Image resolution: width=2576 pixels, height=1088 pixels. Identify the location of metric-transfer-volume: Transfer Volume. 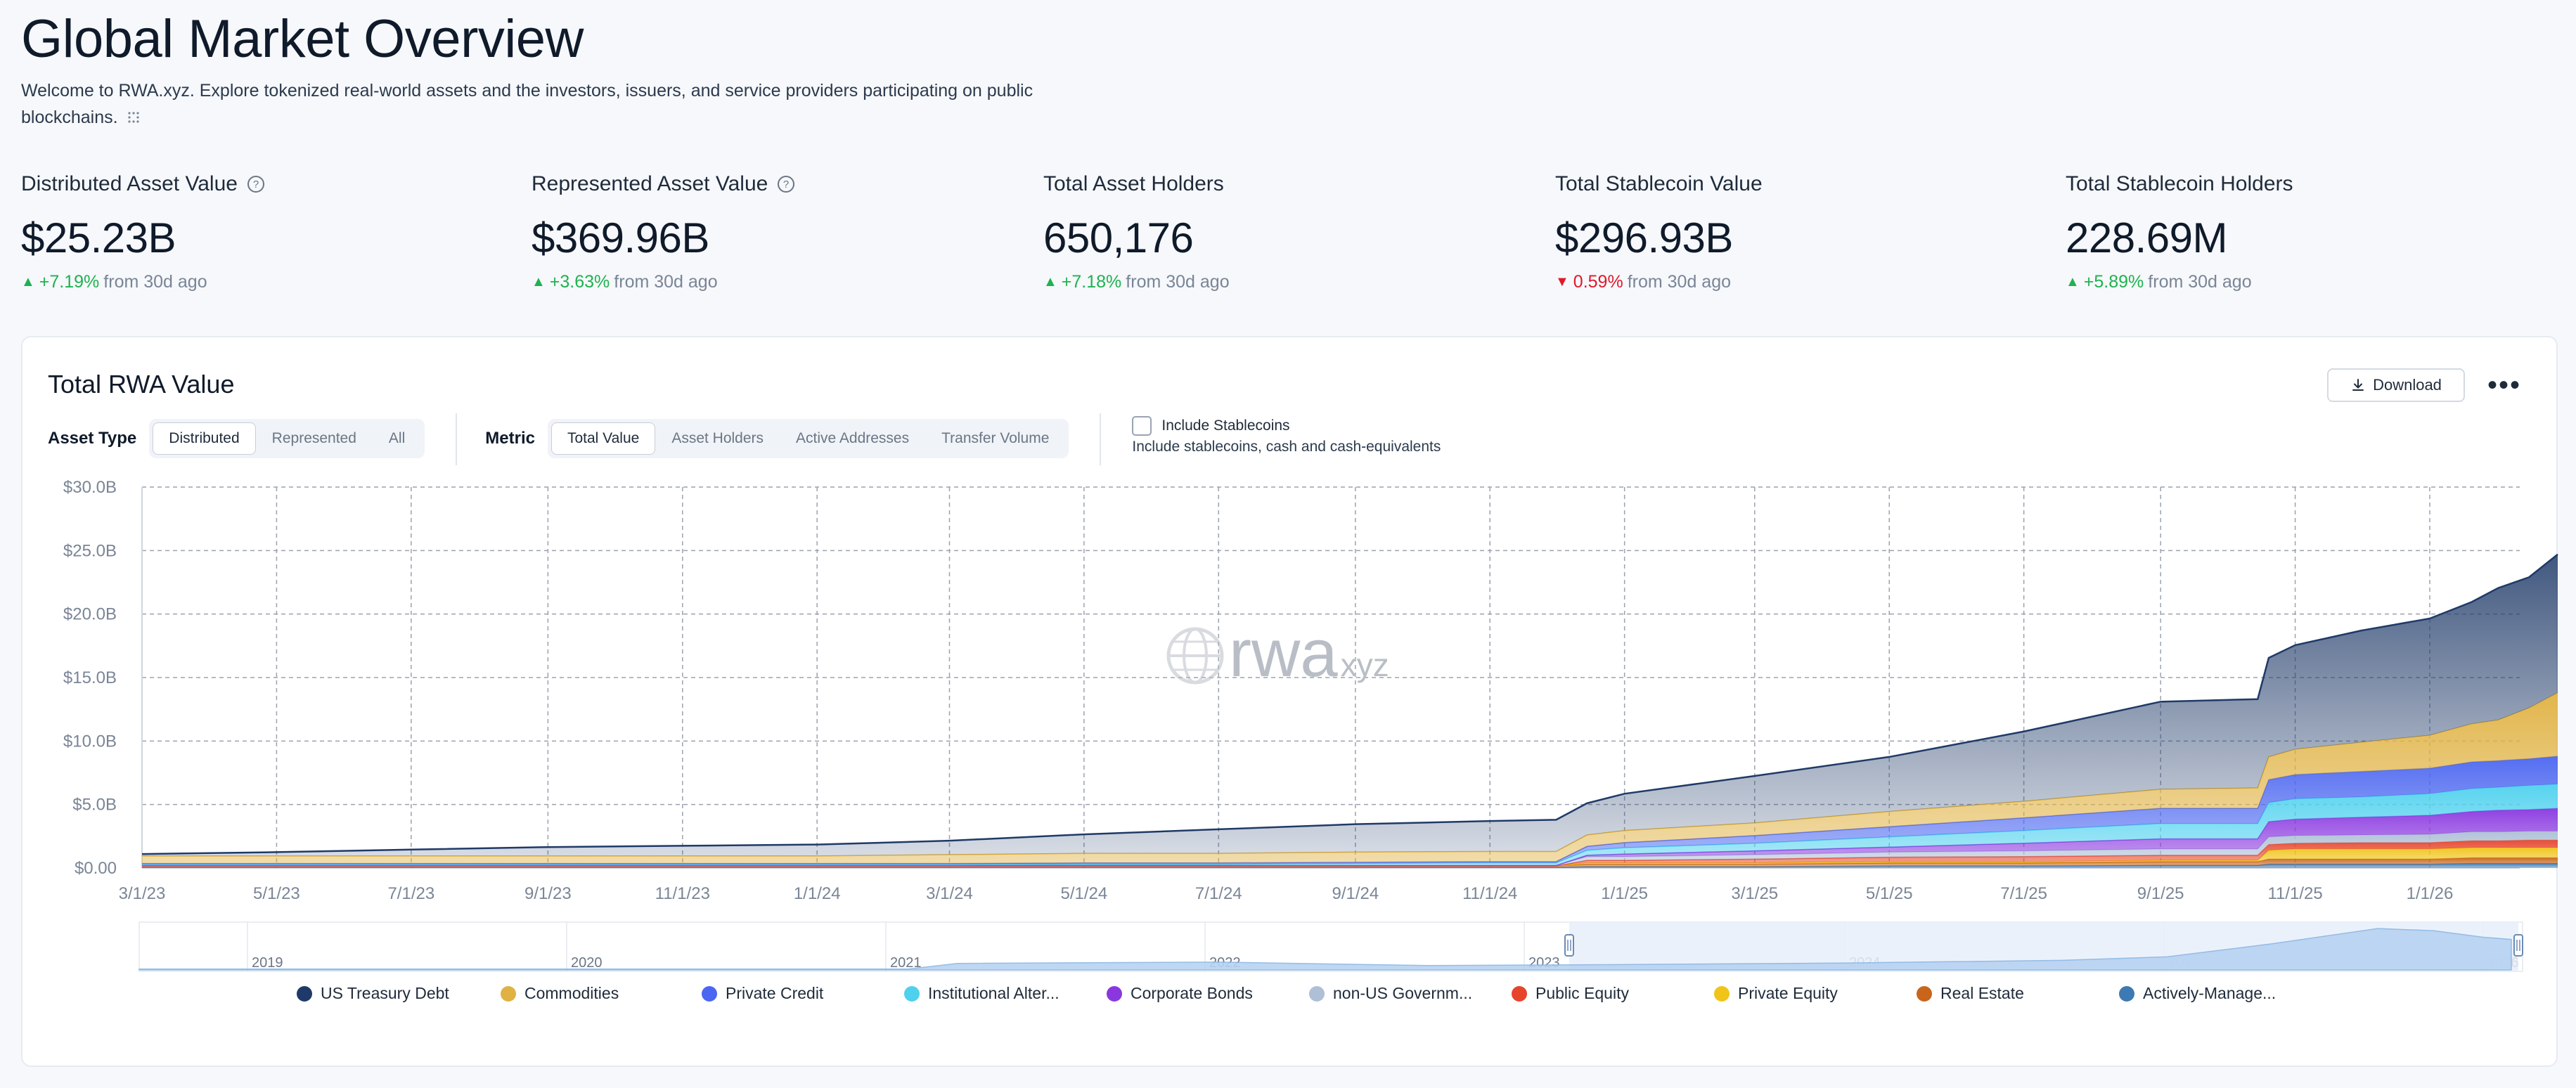
(995, 438).